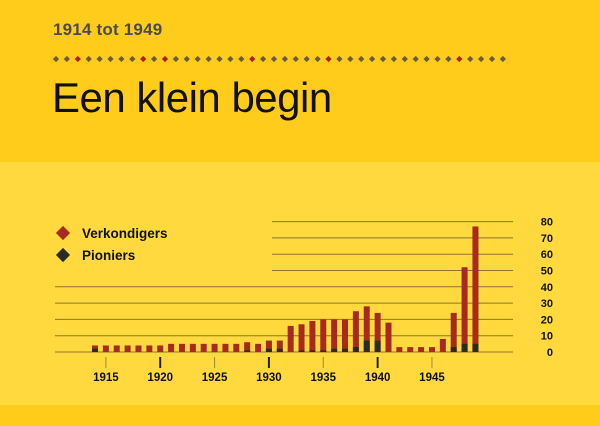 The height and width of the screenshot is (426, 600). I want to click on x-tick-label: 1930, so click(269, 378).